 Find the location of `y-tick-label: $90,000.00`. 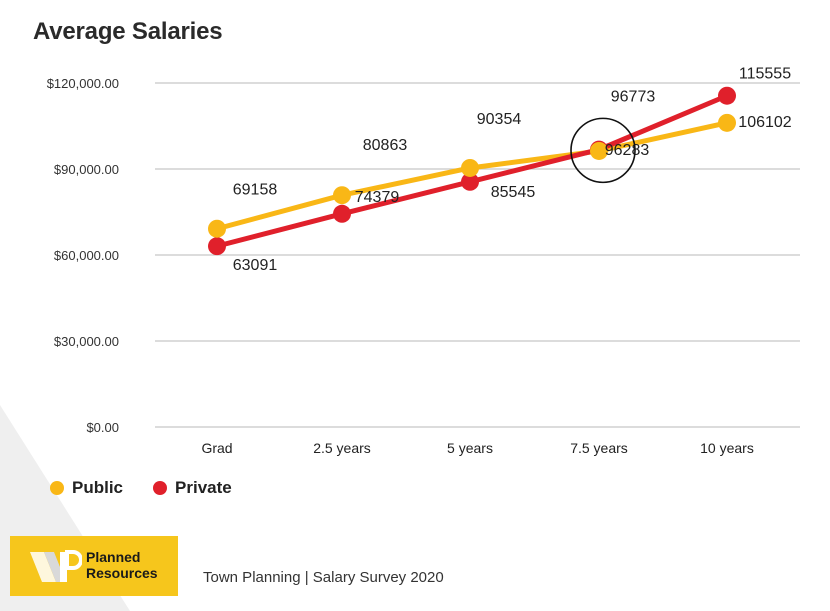

y-tick-label: $90,000.00 is located at coordinates (86, 169).